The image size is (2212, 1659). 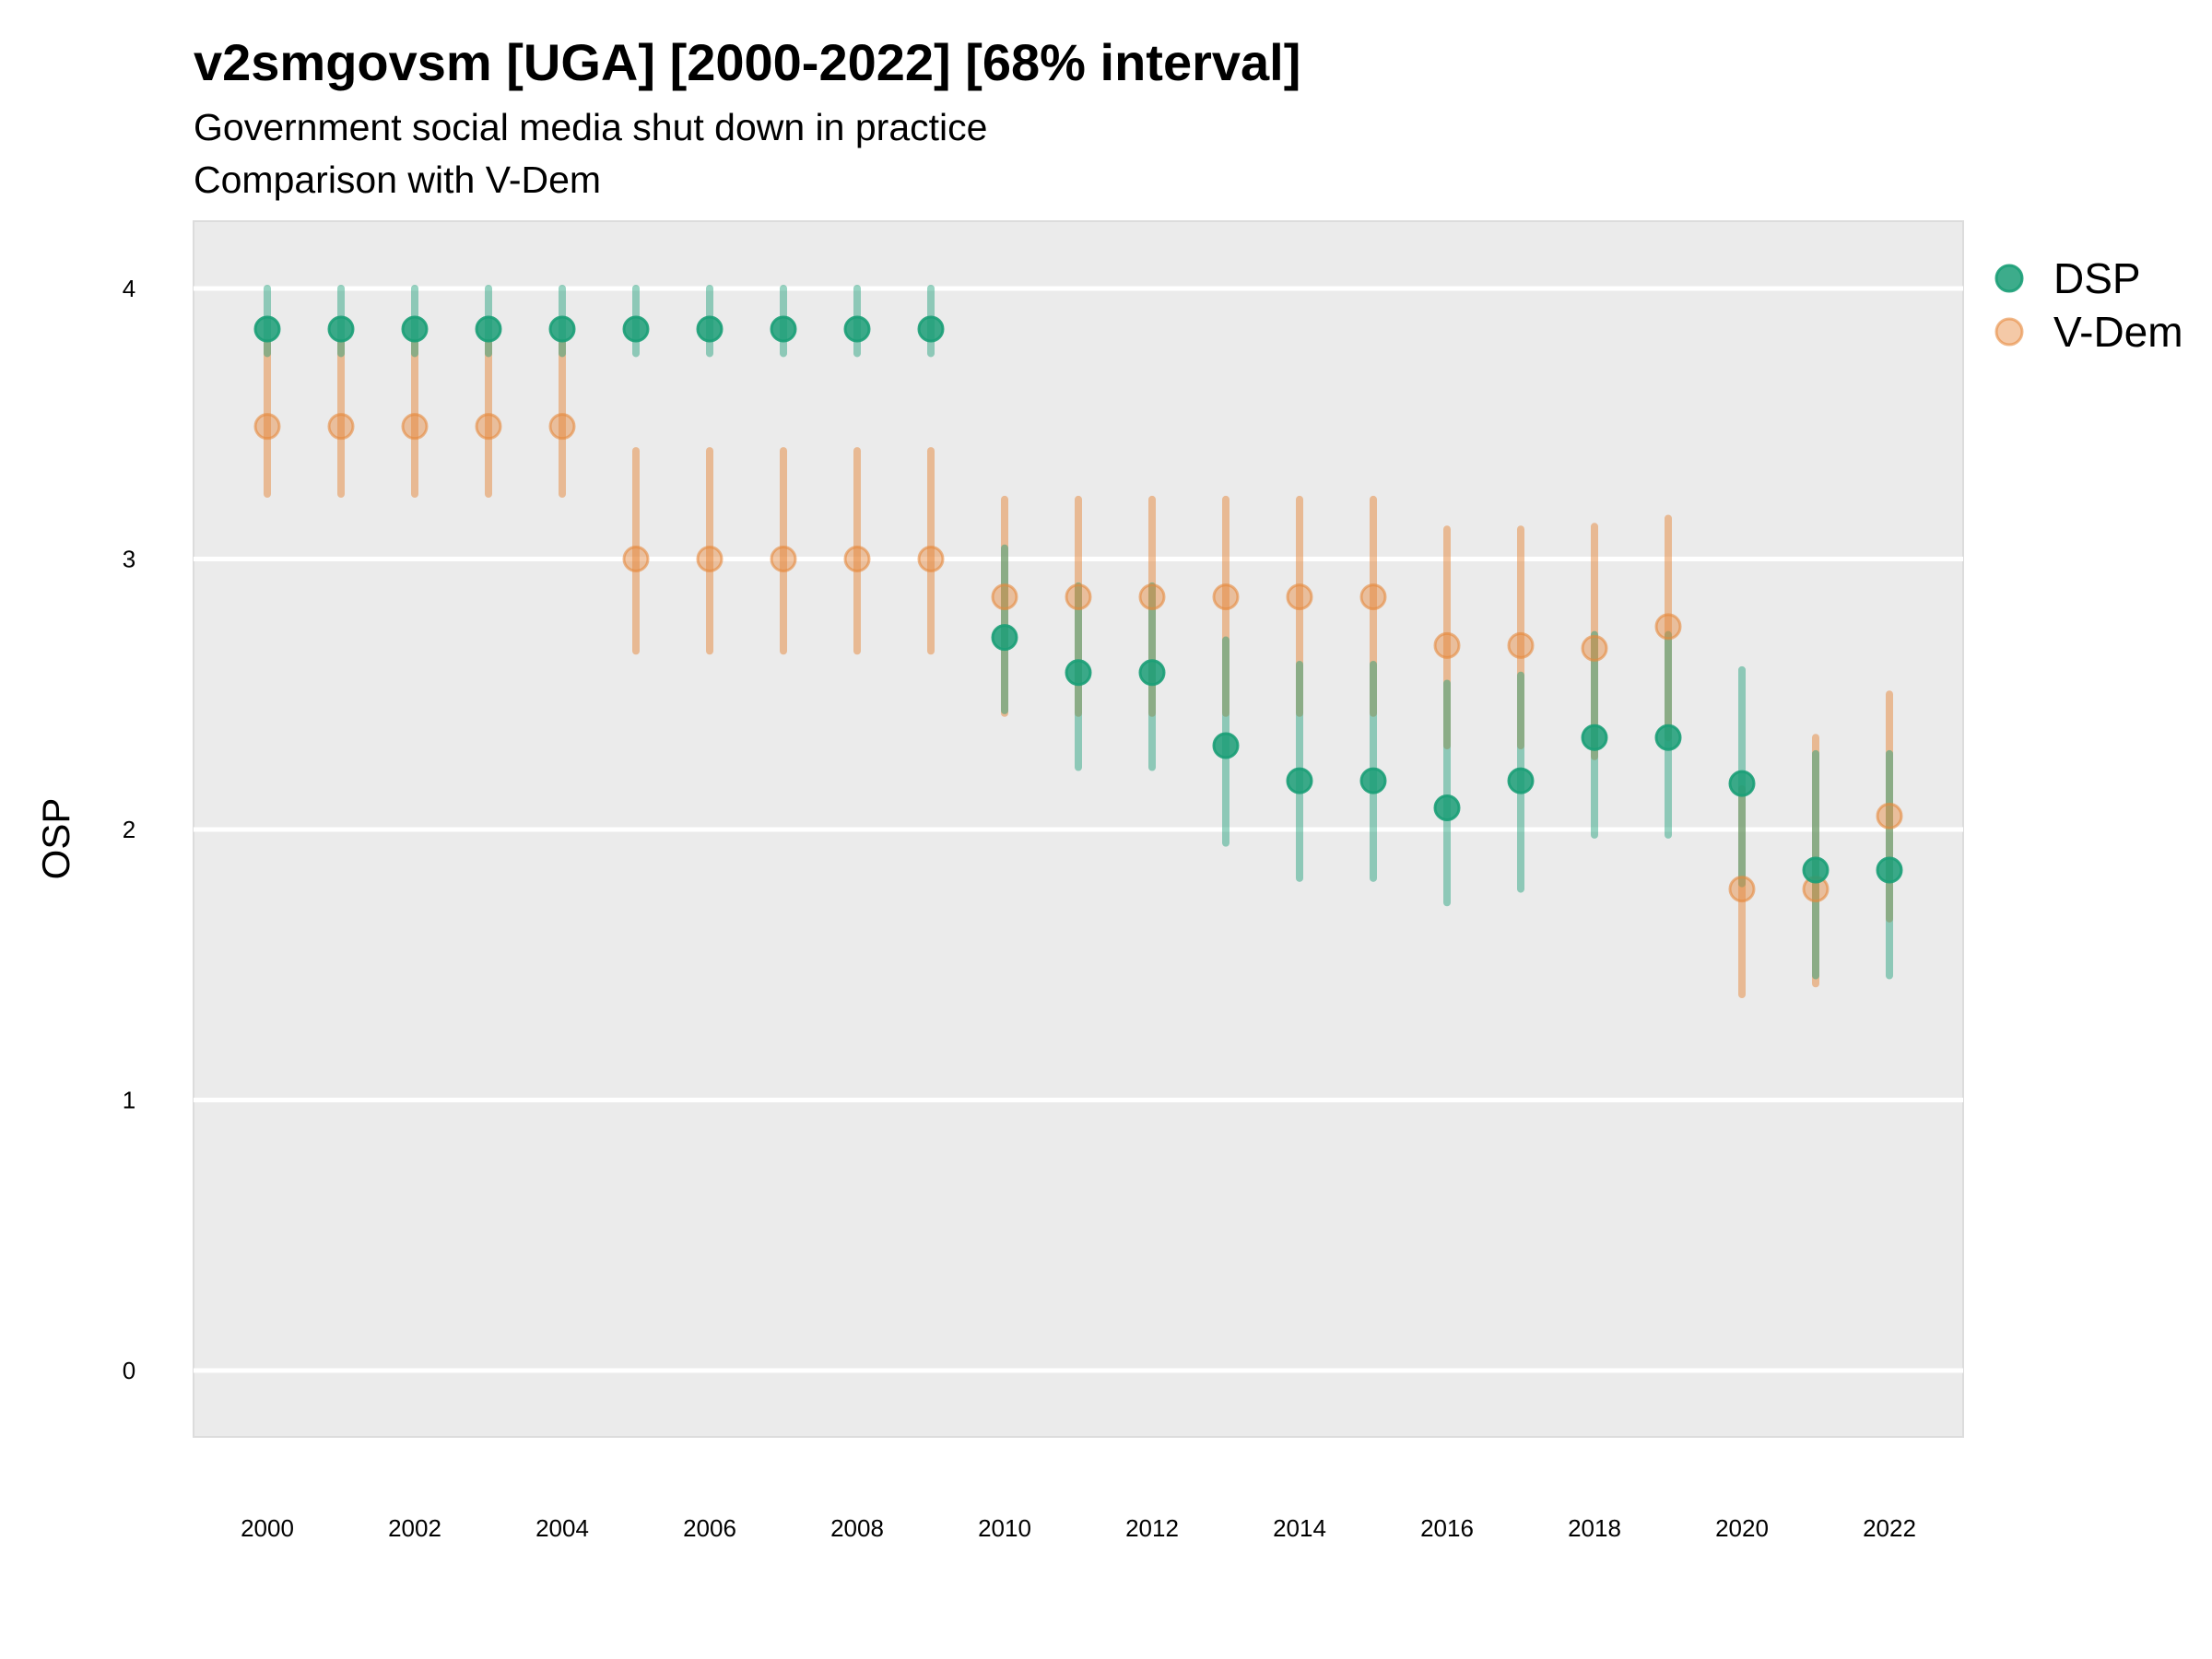 I want to click on dsp-point-2016, so click(x=1447, y=808).